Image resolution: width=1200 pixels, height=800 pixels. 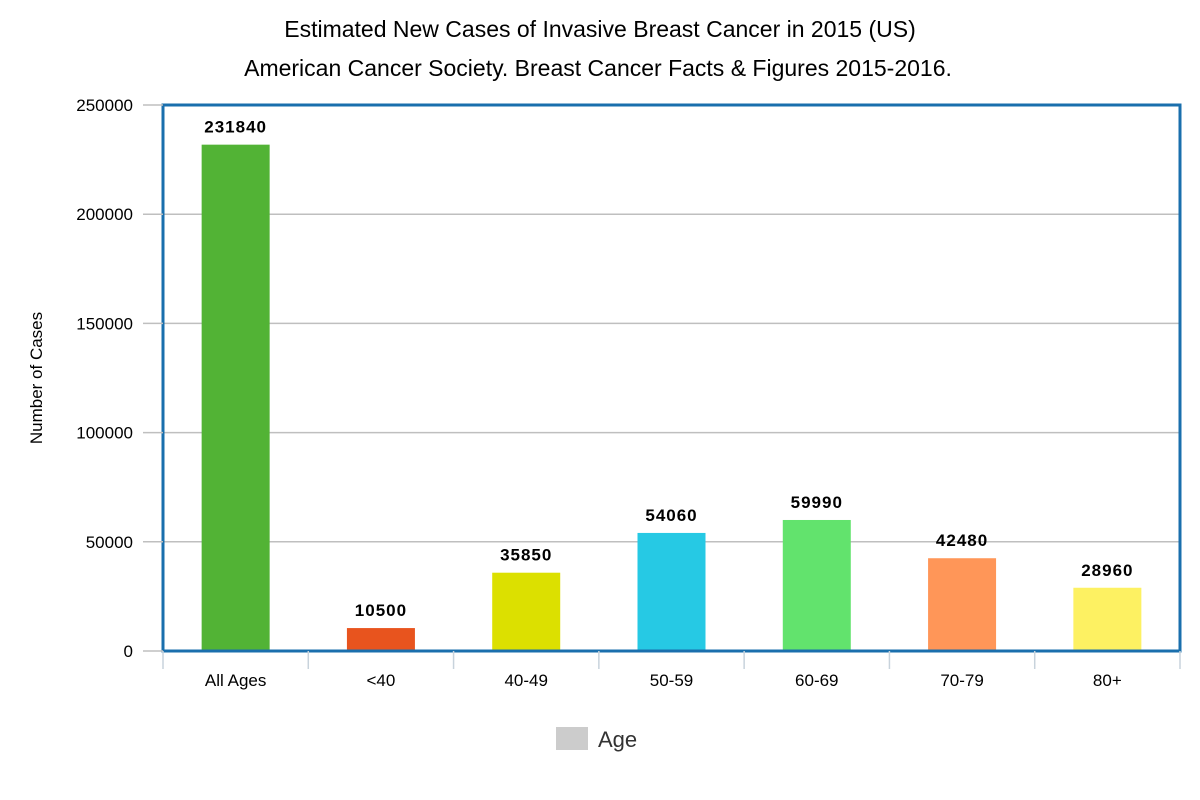 I want to click on x-tick-label: 50-59, so click(x=671, y=680).